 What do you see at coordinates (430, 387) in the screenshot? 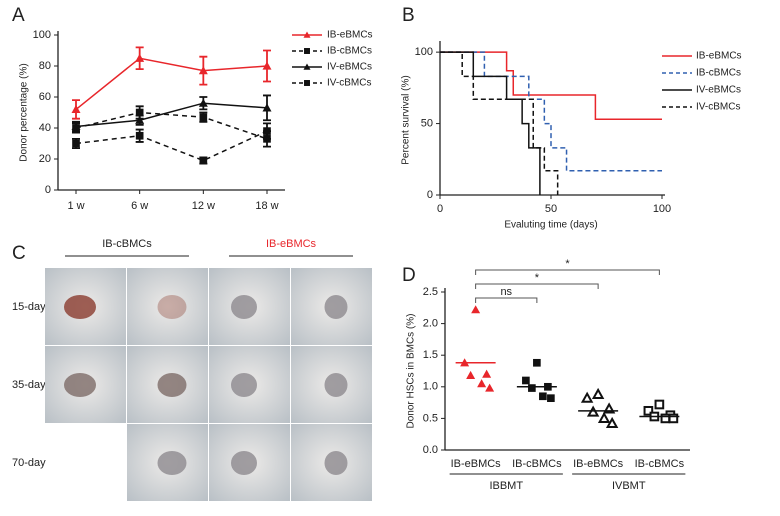
I see `y-tick-label: 1.0` at bounding box center [430, 387].